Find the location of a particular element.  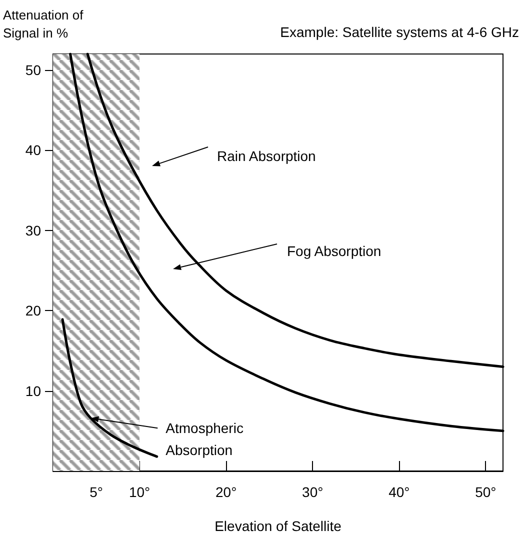

y-tick-label: 30 is located at coordinates (33, 230).